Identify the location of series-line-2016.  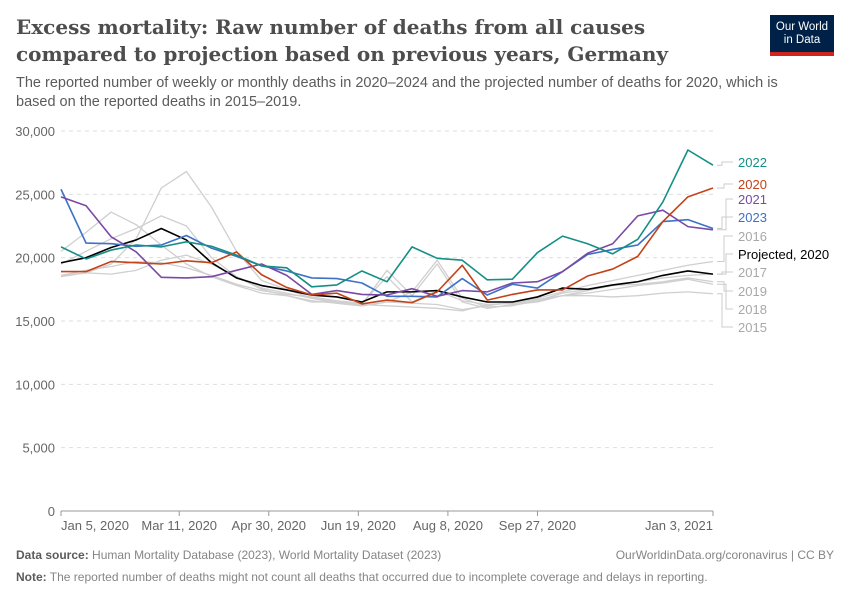
(387, 283).